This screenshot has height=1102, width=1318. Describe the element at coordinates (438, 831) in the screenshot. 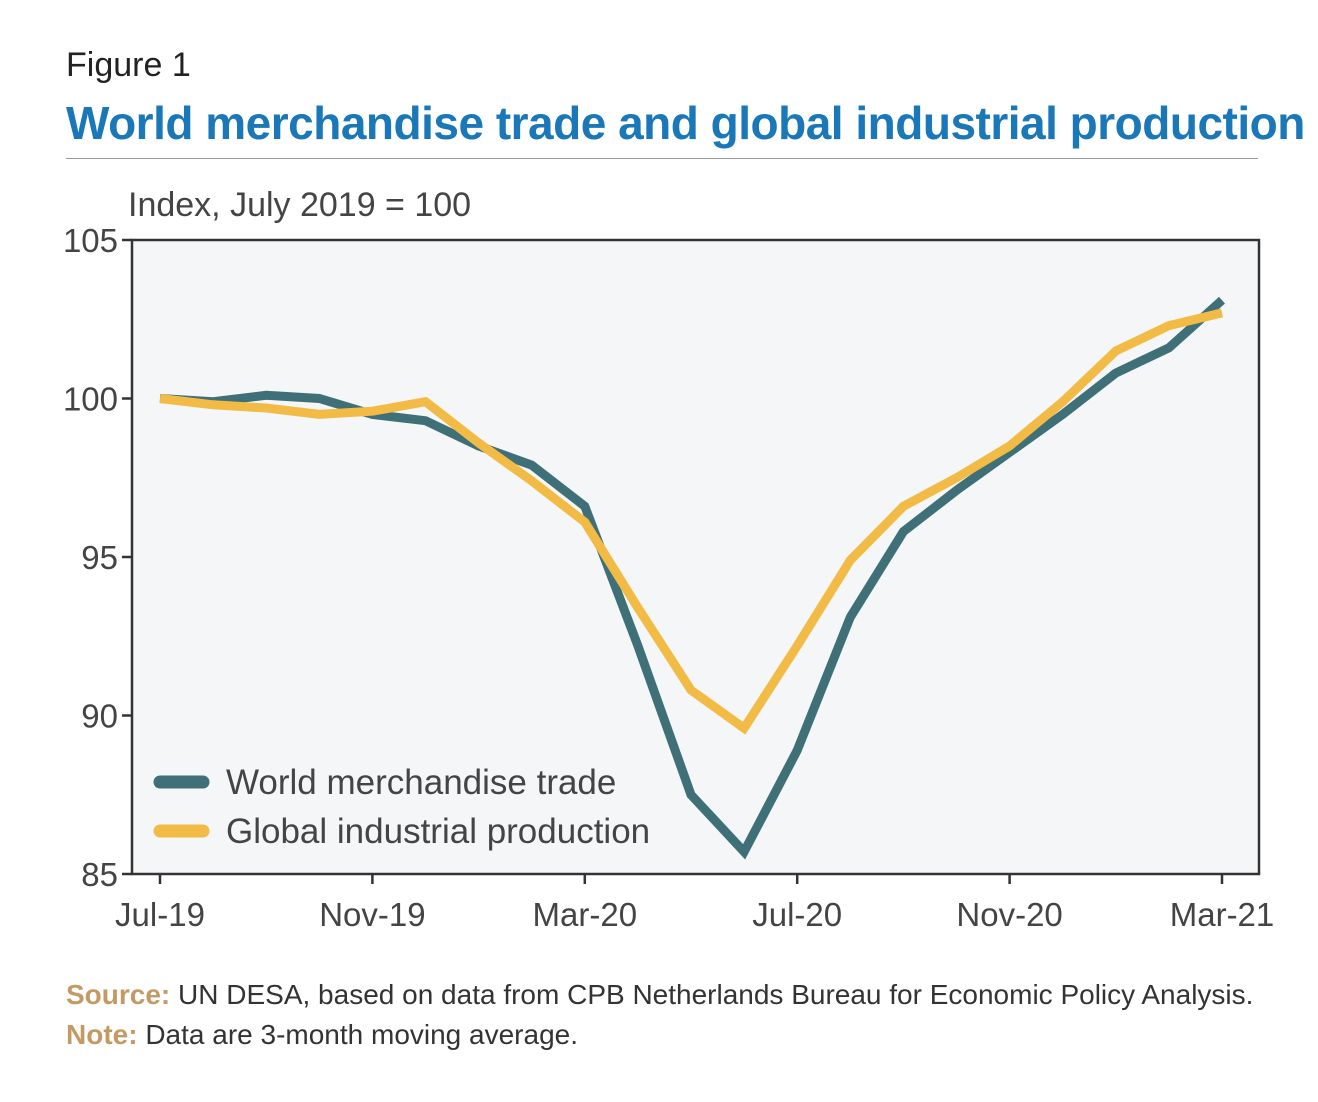

I see `legend-label: Global industrial production` at that location.